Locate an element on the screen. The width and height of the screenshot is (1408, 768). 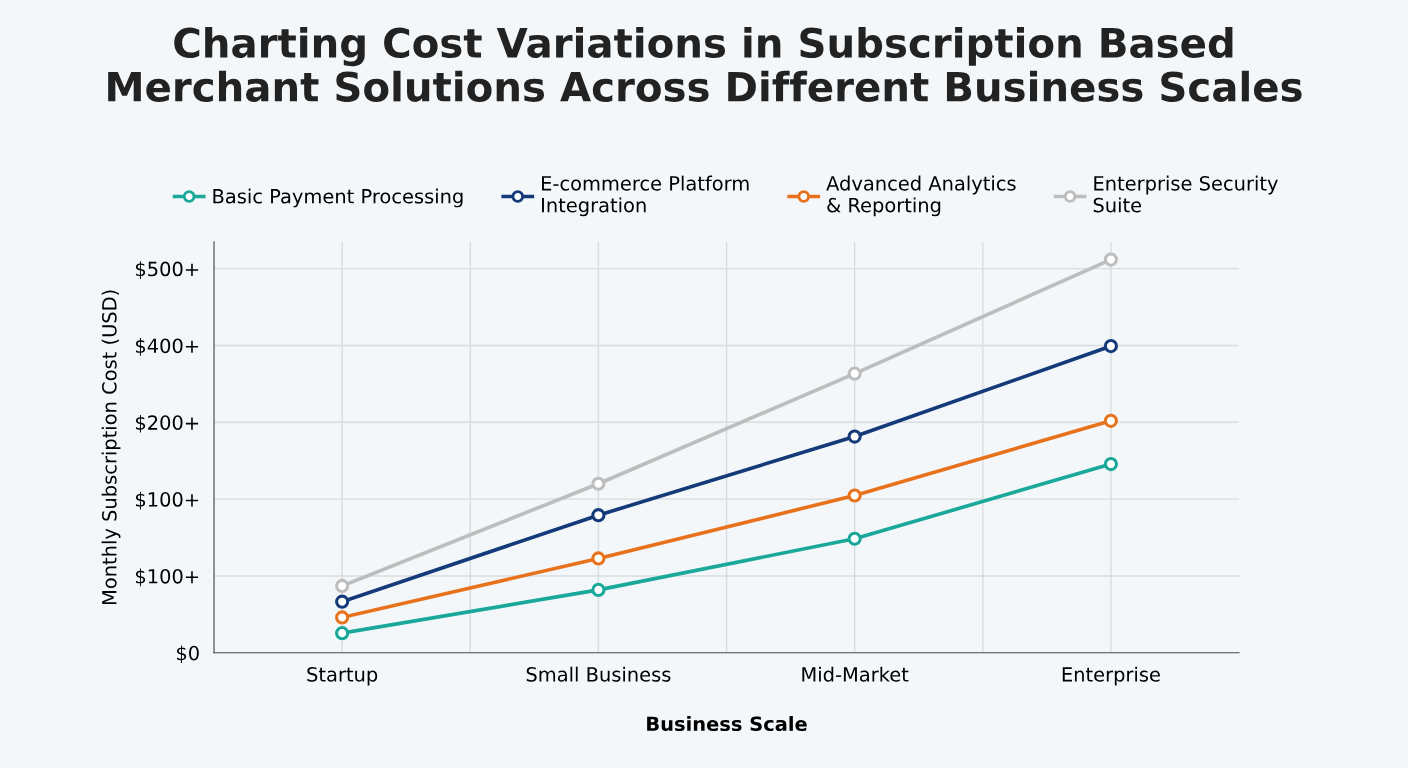
text: $200+ is located at coordinates (167, 423).